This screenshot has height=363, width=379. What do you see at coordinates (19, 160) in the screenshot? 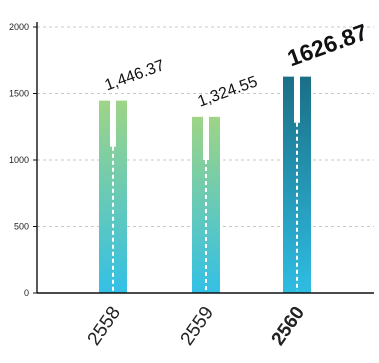
I see `y-tick-label: 1000` at bounding box center [19, 160].